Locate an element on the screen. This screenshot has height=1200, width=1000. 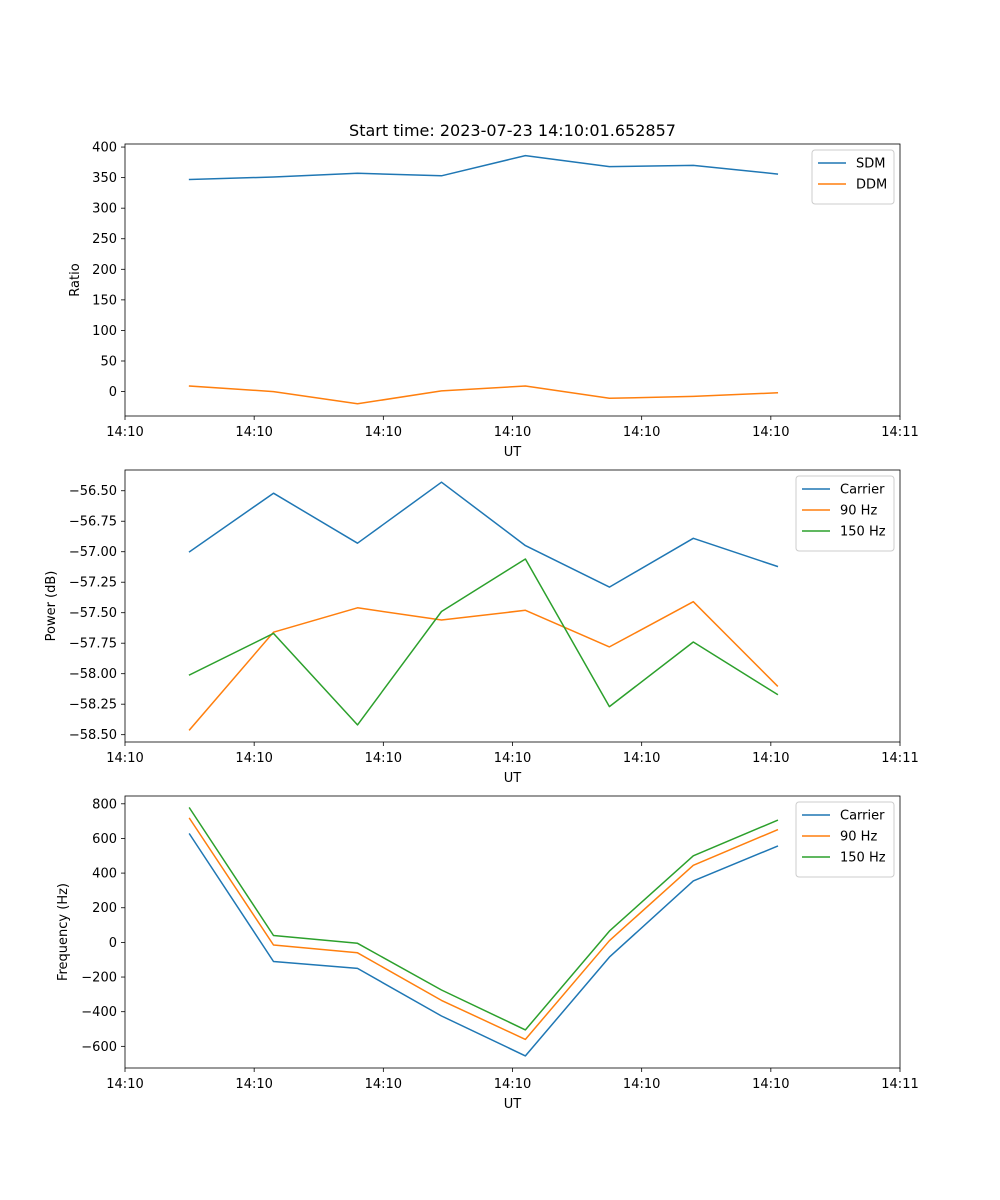
power-legend: Carrier 90 Hz 150 Hz is located at coordinates (845, 513).